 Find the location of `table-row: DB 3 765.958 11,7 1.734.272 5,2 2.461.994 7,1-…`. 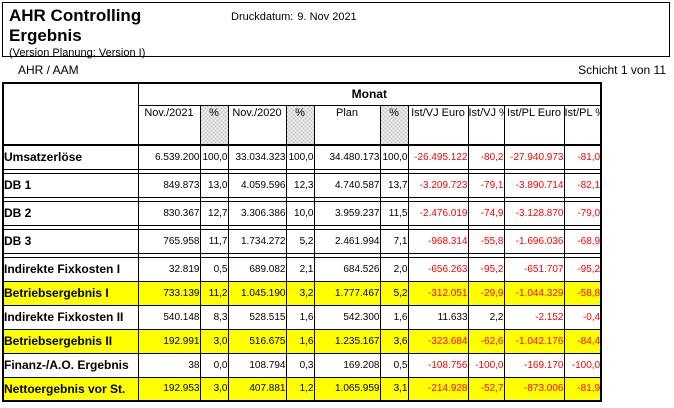

table-row: DB 3 765.958 11,7 1.734.272 5,2 2.461.994 7,1-… is located at coordinates (302, 241).